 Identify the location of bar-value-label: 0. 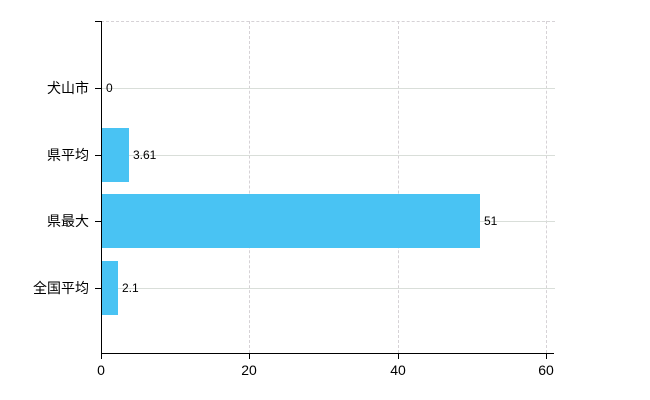
(109, 88).